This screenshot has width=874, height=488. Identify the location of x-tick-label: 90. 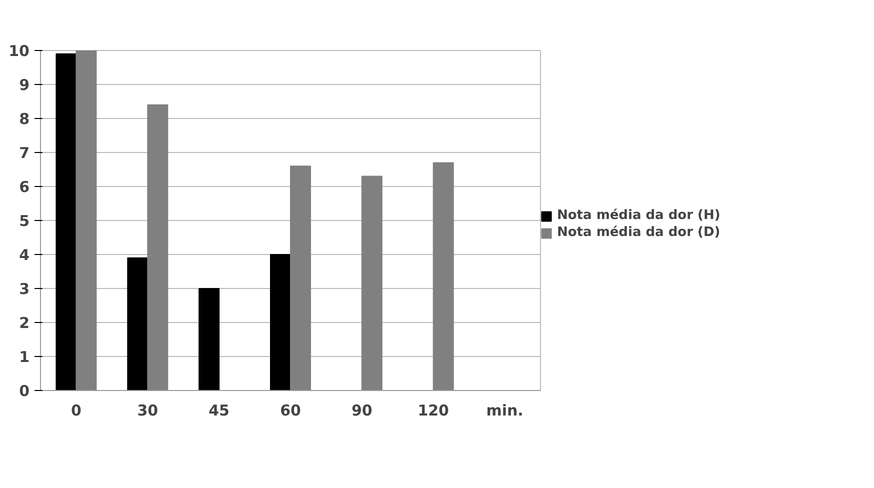
(361, 411).